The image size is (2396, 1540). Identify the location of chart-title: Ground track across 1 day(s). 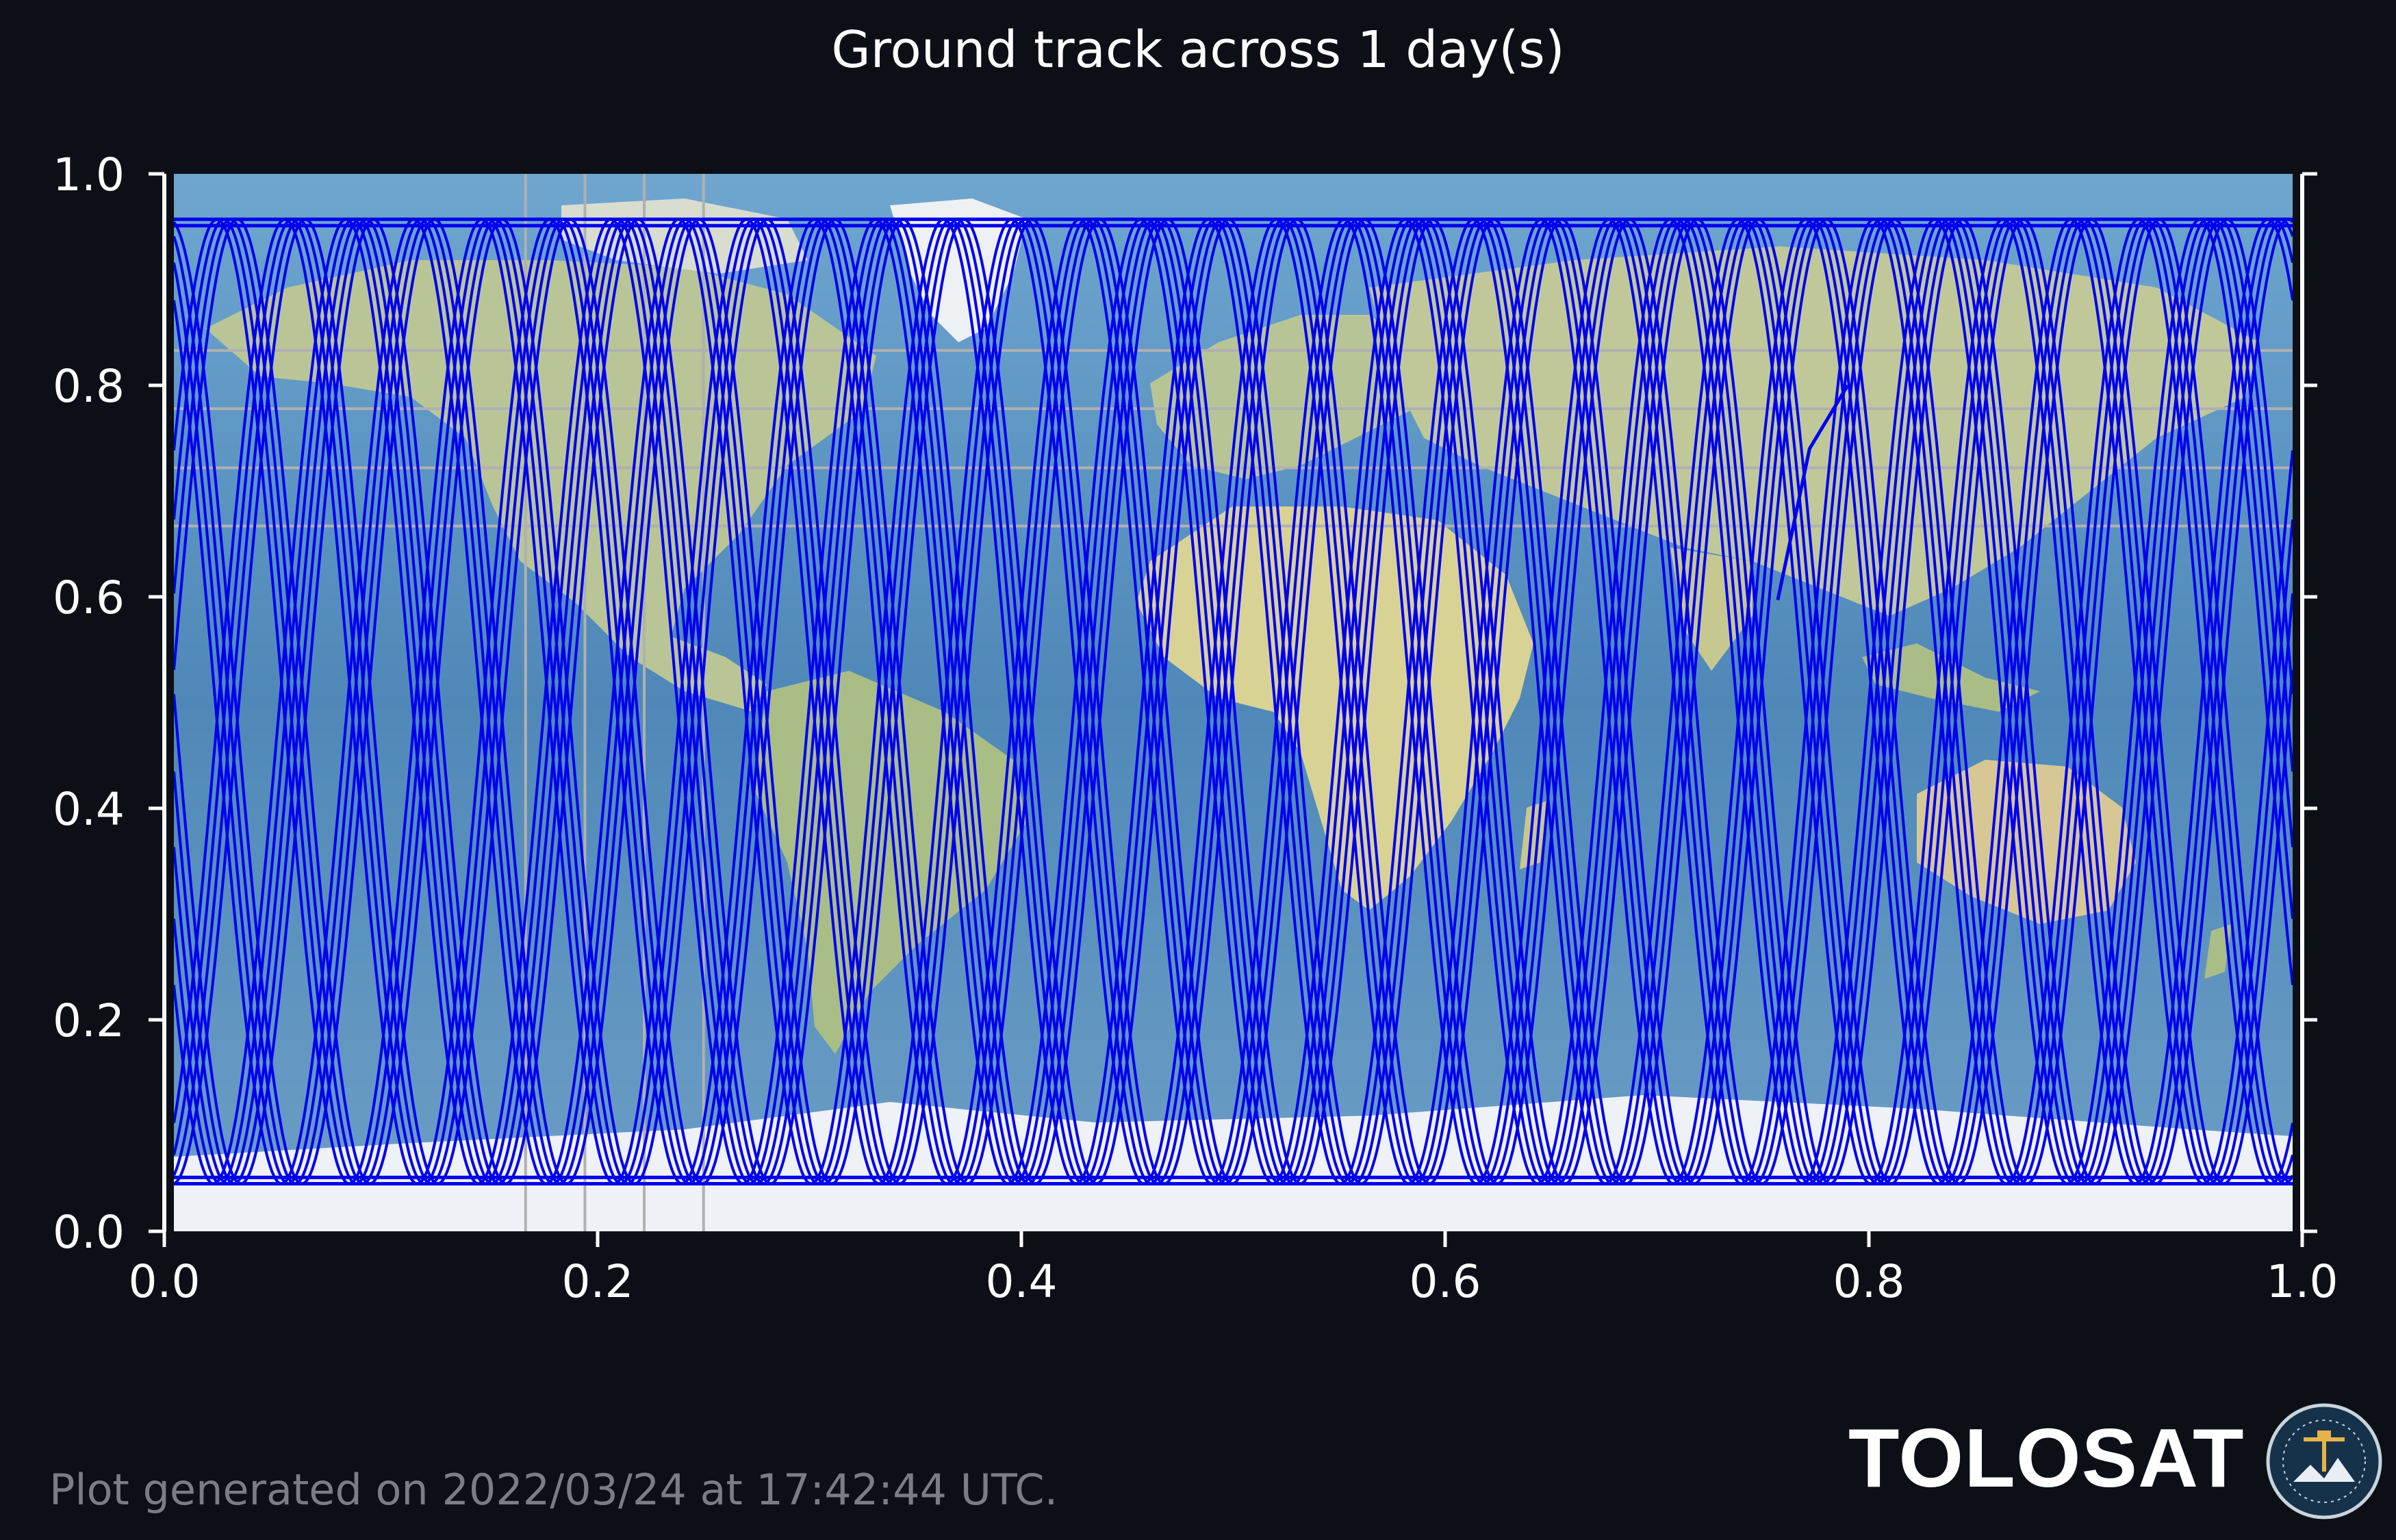
(1198, 50).